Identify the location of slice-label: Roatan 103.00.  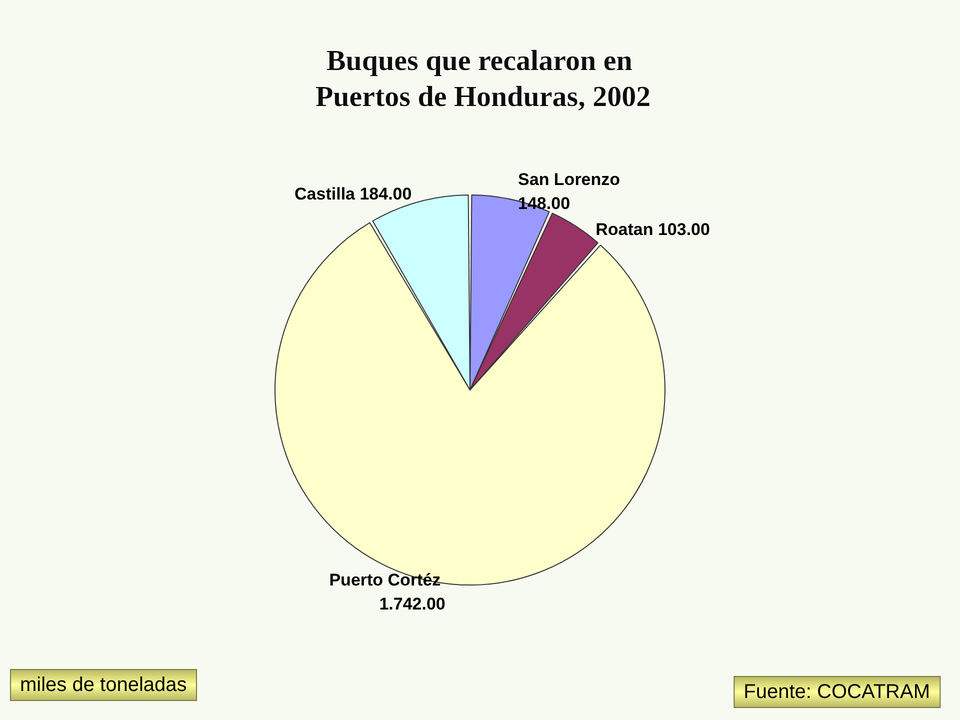
(653, 230).